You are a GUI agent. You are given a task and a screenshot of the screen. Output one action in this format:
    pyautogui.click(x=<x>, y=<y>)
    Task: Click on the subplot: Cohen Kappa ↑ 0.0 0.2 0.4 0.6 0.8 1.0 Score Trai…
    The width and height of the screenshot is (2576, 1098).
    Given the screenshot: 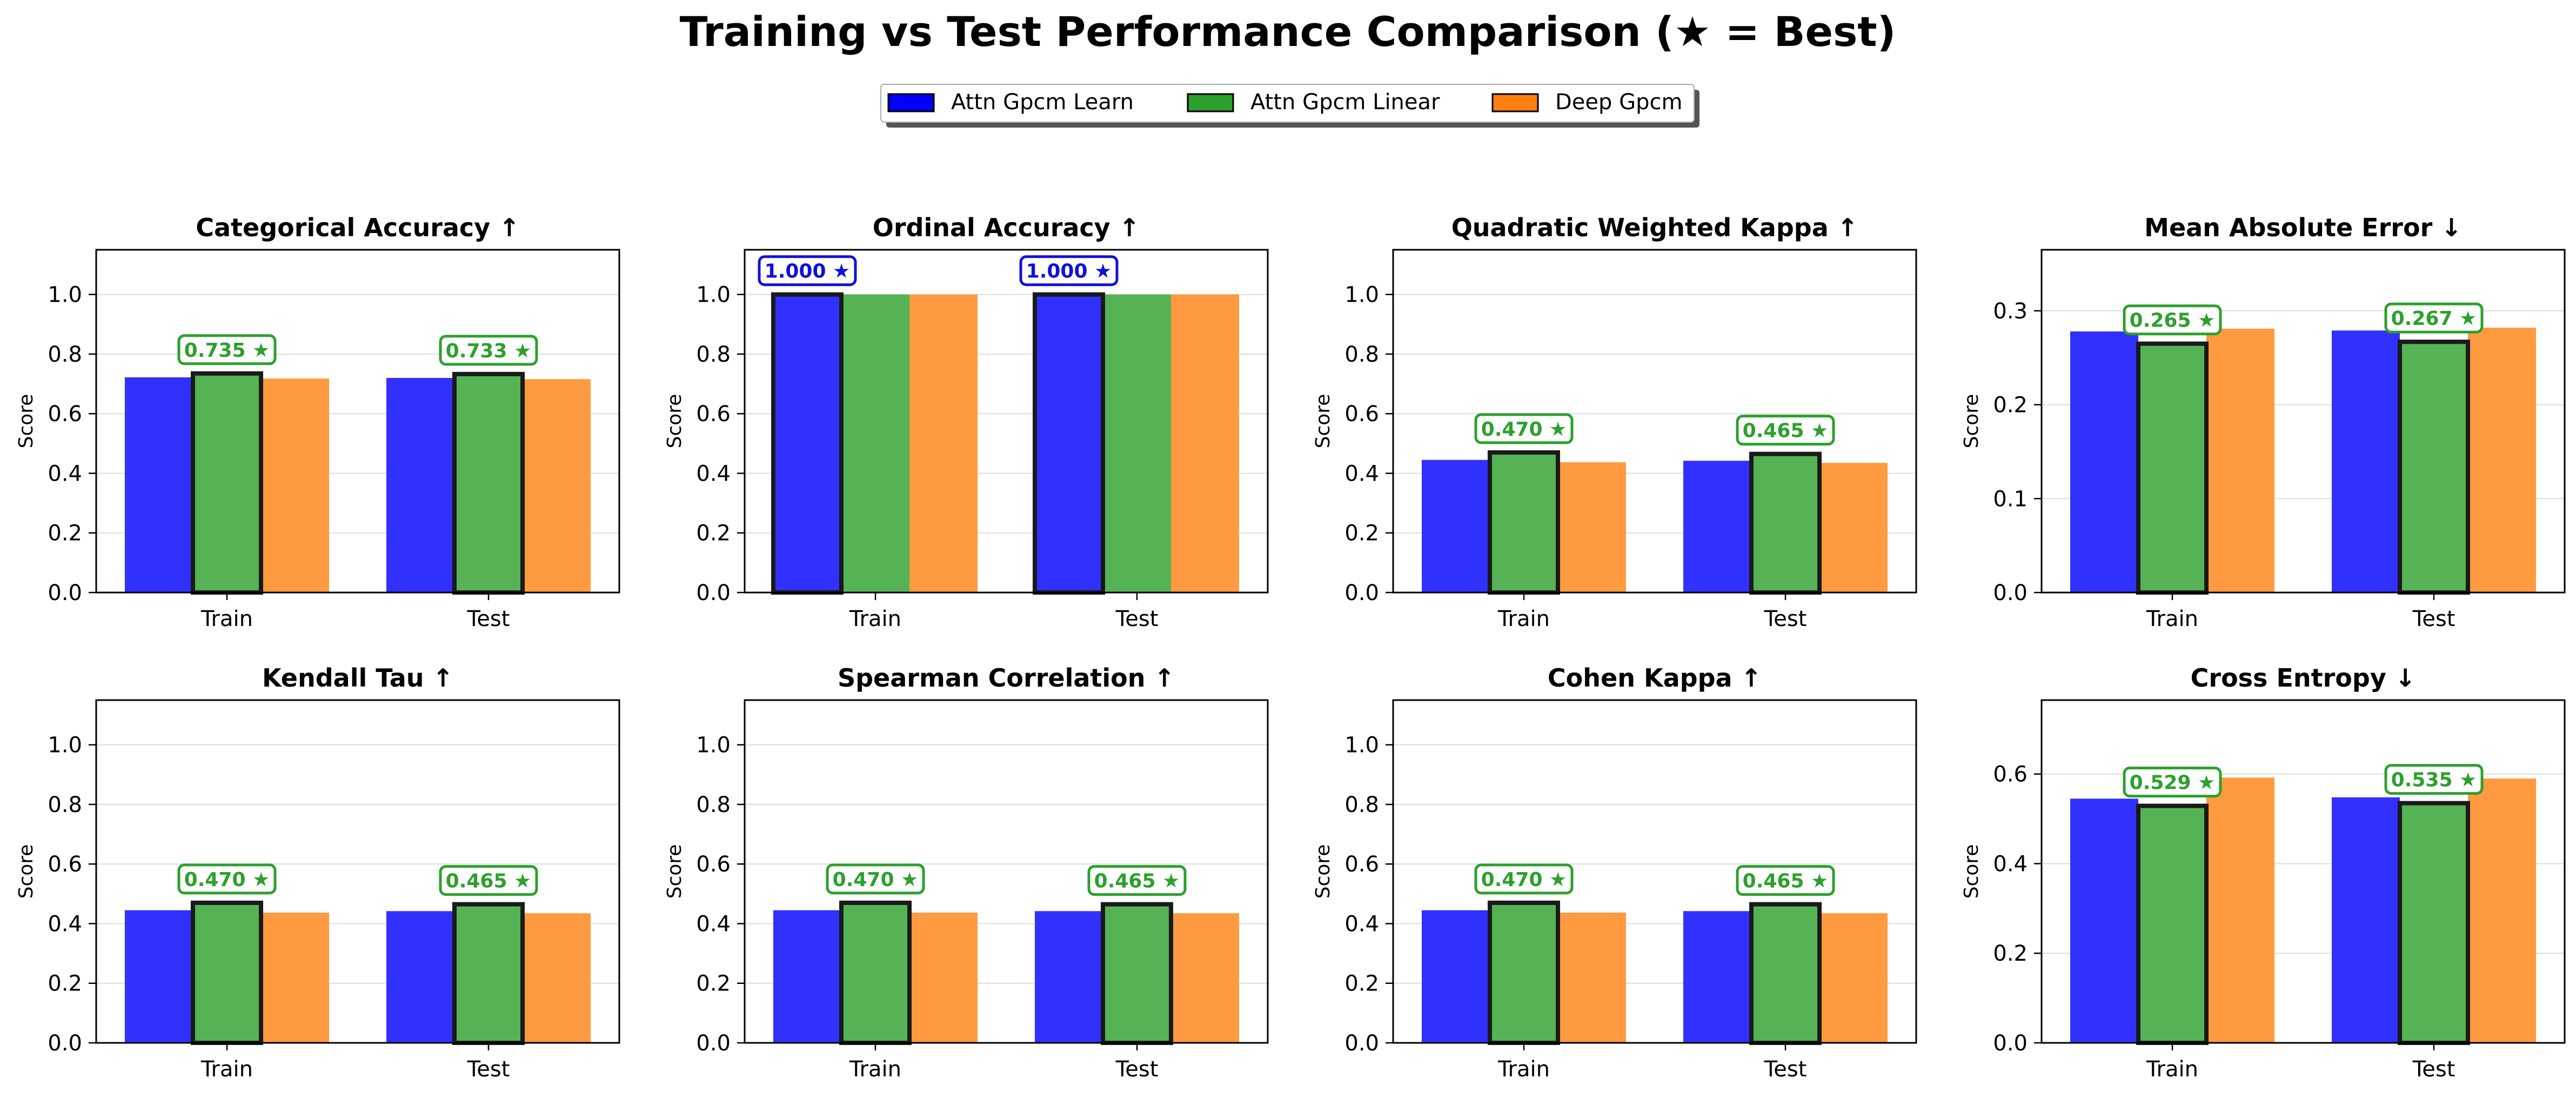 What is the action you would take?
    pyautogui.click(x=1614, y=872)
    